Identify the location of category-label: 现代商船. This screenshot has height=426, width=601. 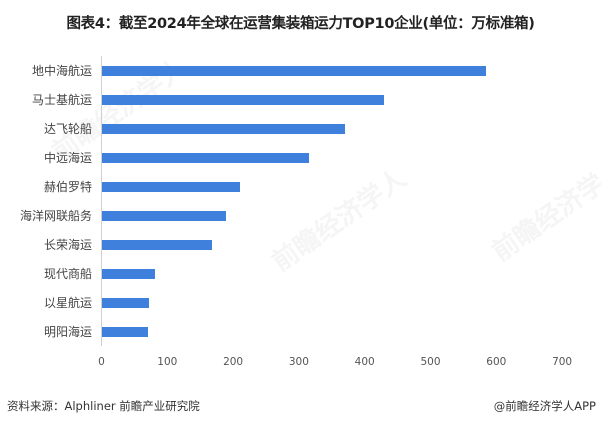
(67, 274).